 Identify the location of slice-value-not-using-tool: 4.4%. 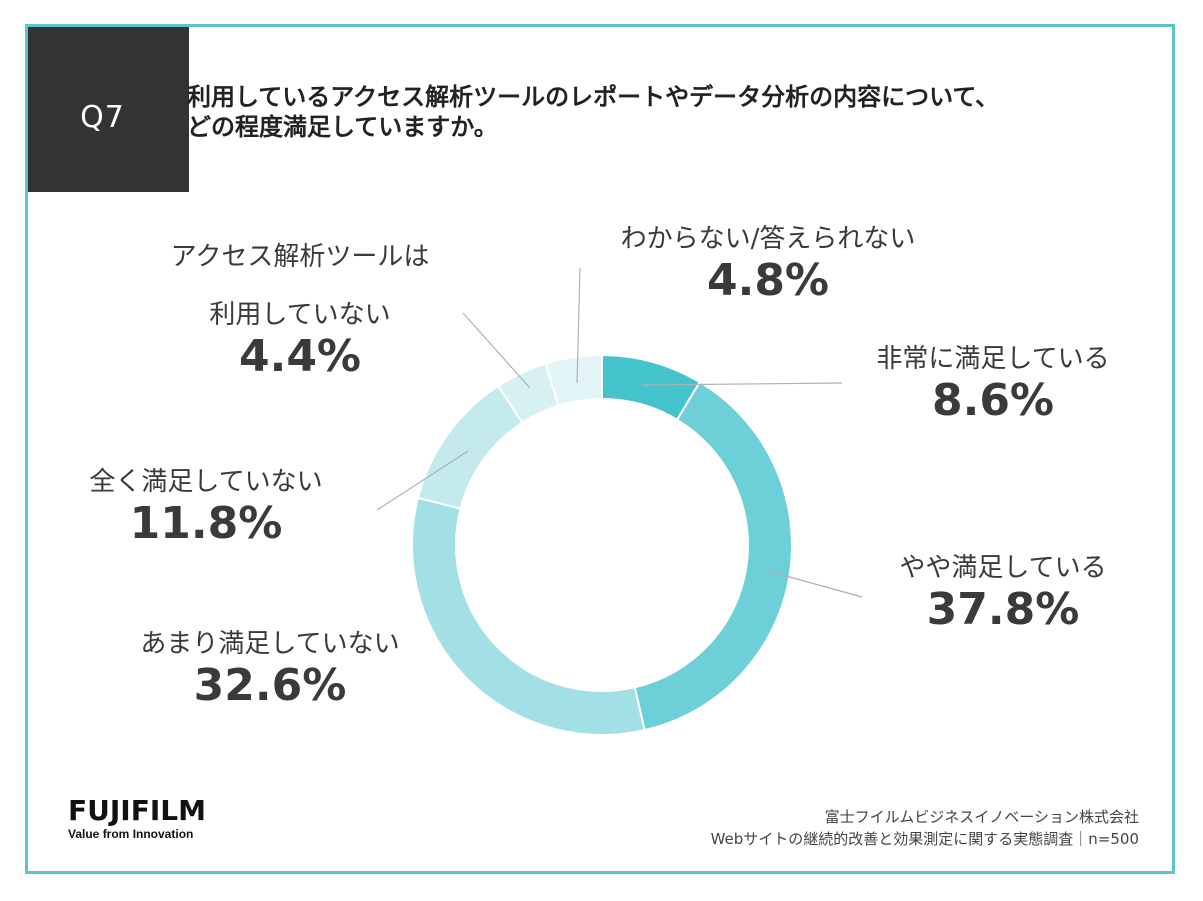
(300, 356).